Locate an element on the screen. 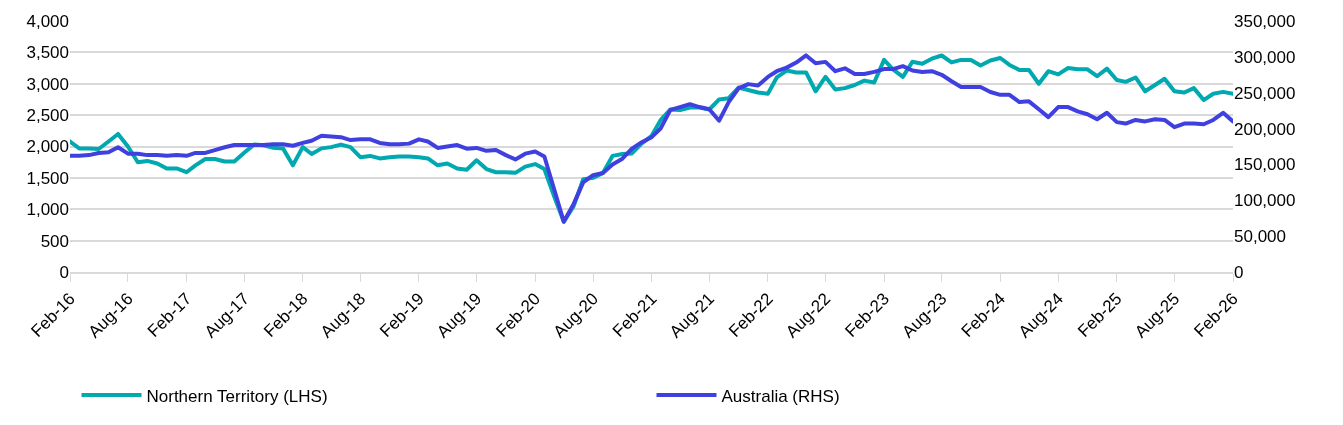  y2-tick-label: 100,000 is located at coordinates (1265, 201).